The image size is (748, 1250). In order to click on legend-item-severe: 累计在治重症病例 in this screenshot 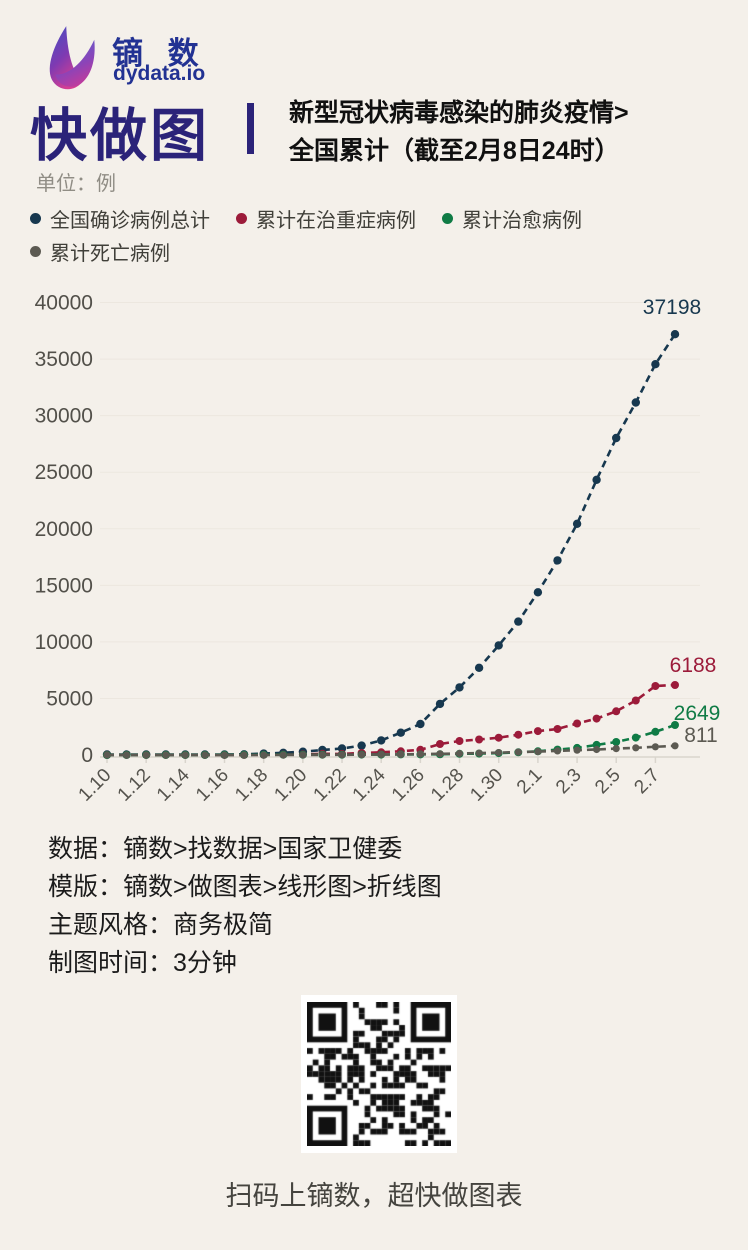, I will do `click(326, 219)`.